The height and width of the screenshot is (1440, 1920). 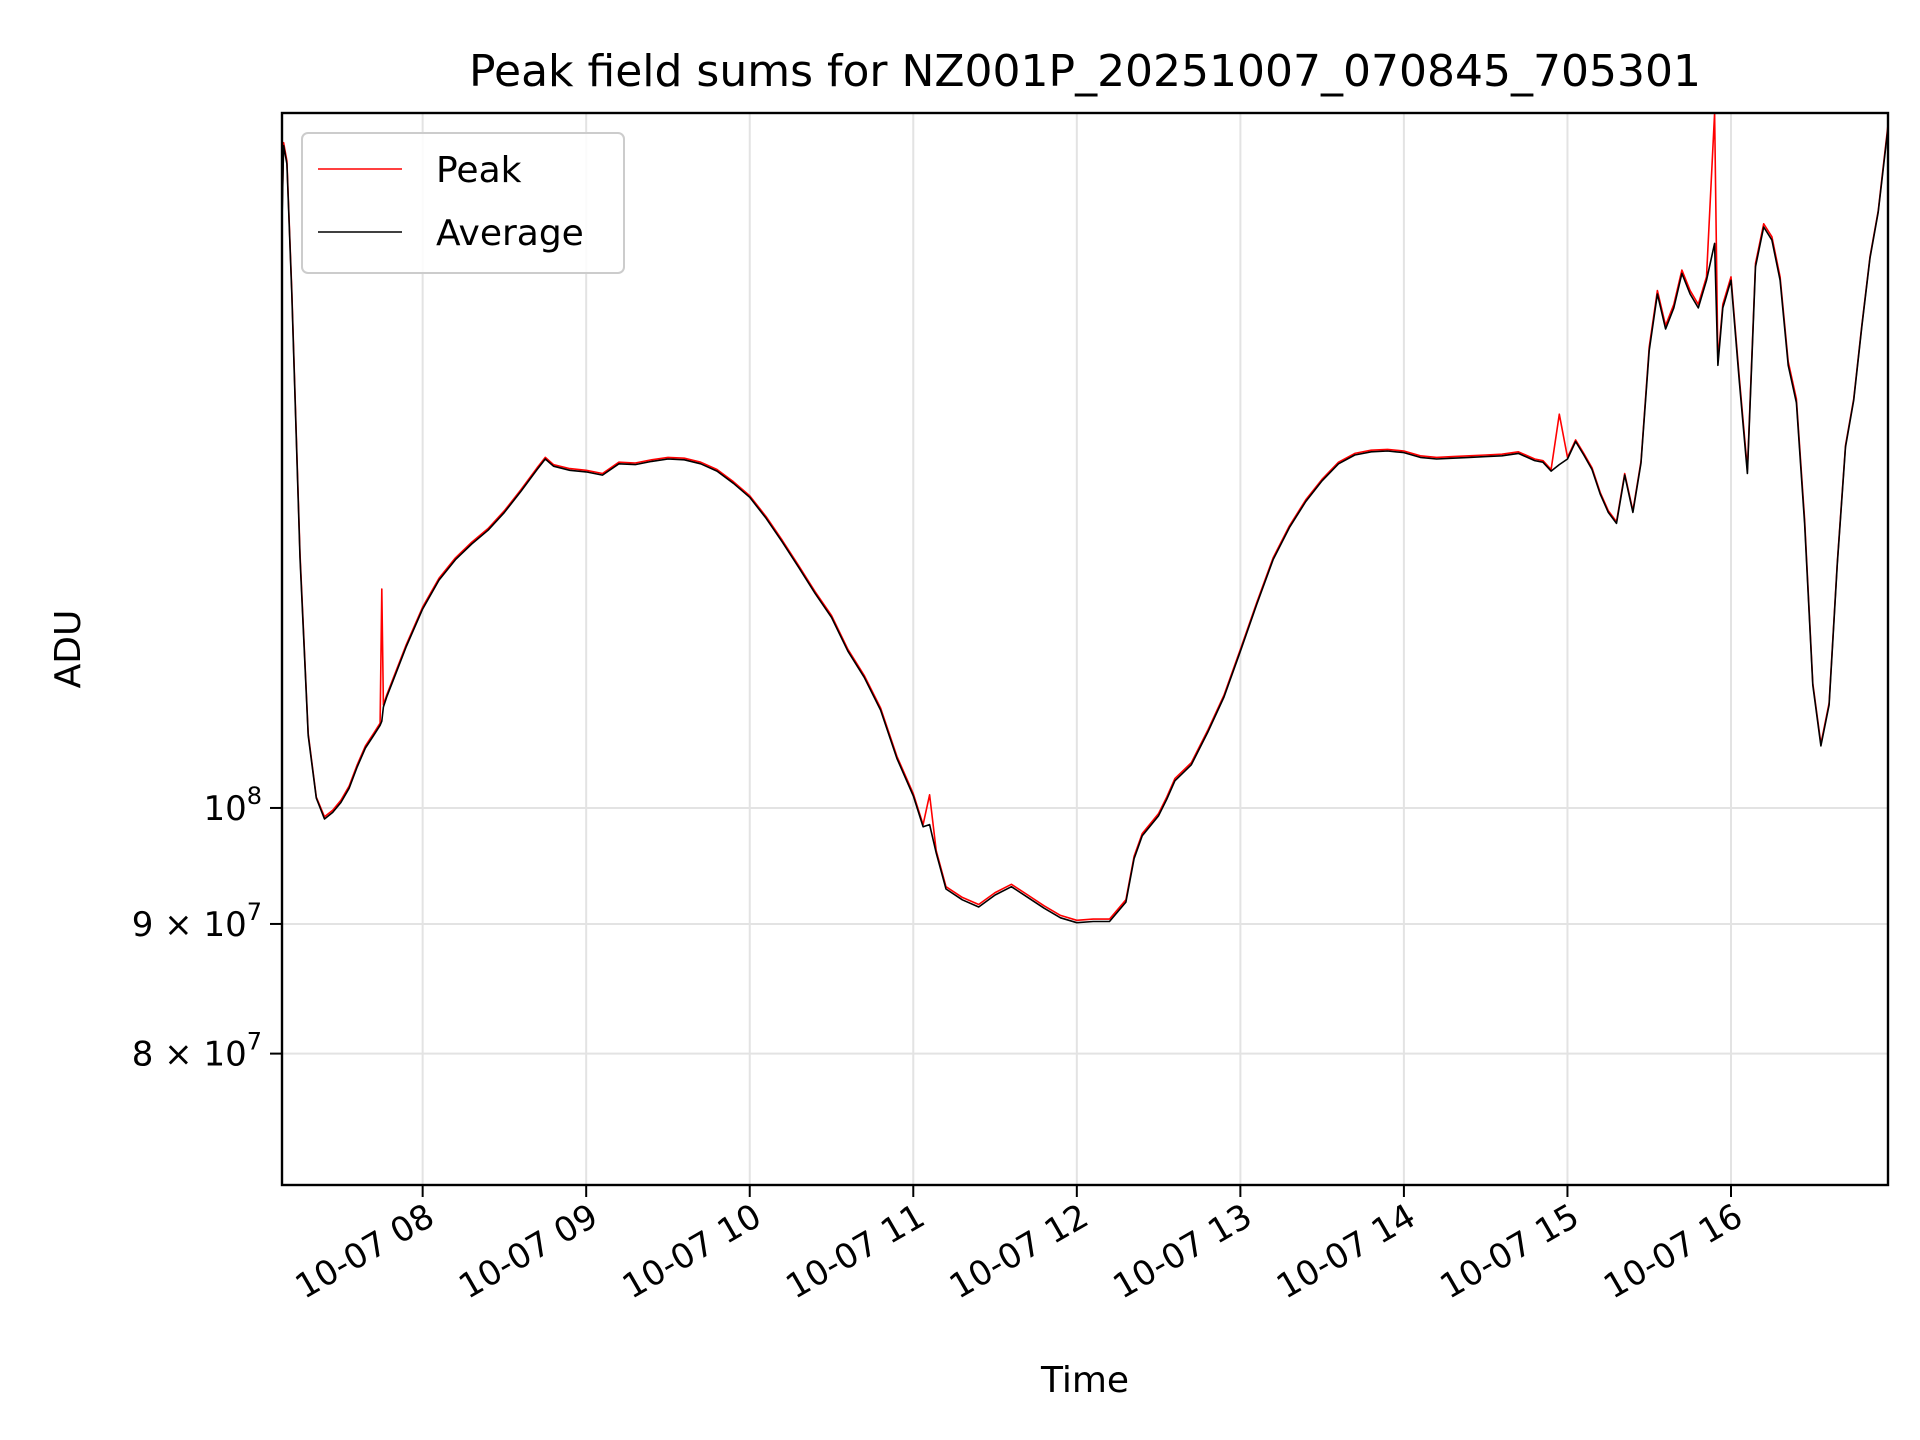 What do you see at coordinates (479, 170) in the screenshot?
I see `legend-peak-label: Peak` at bounding box center [479, 170].